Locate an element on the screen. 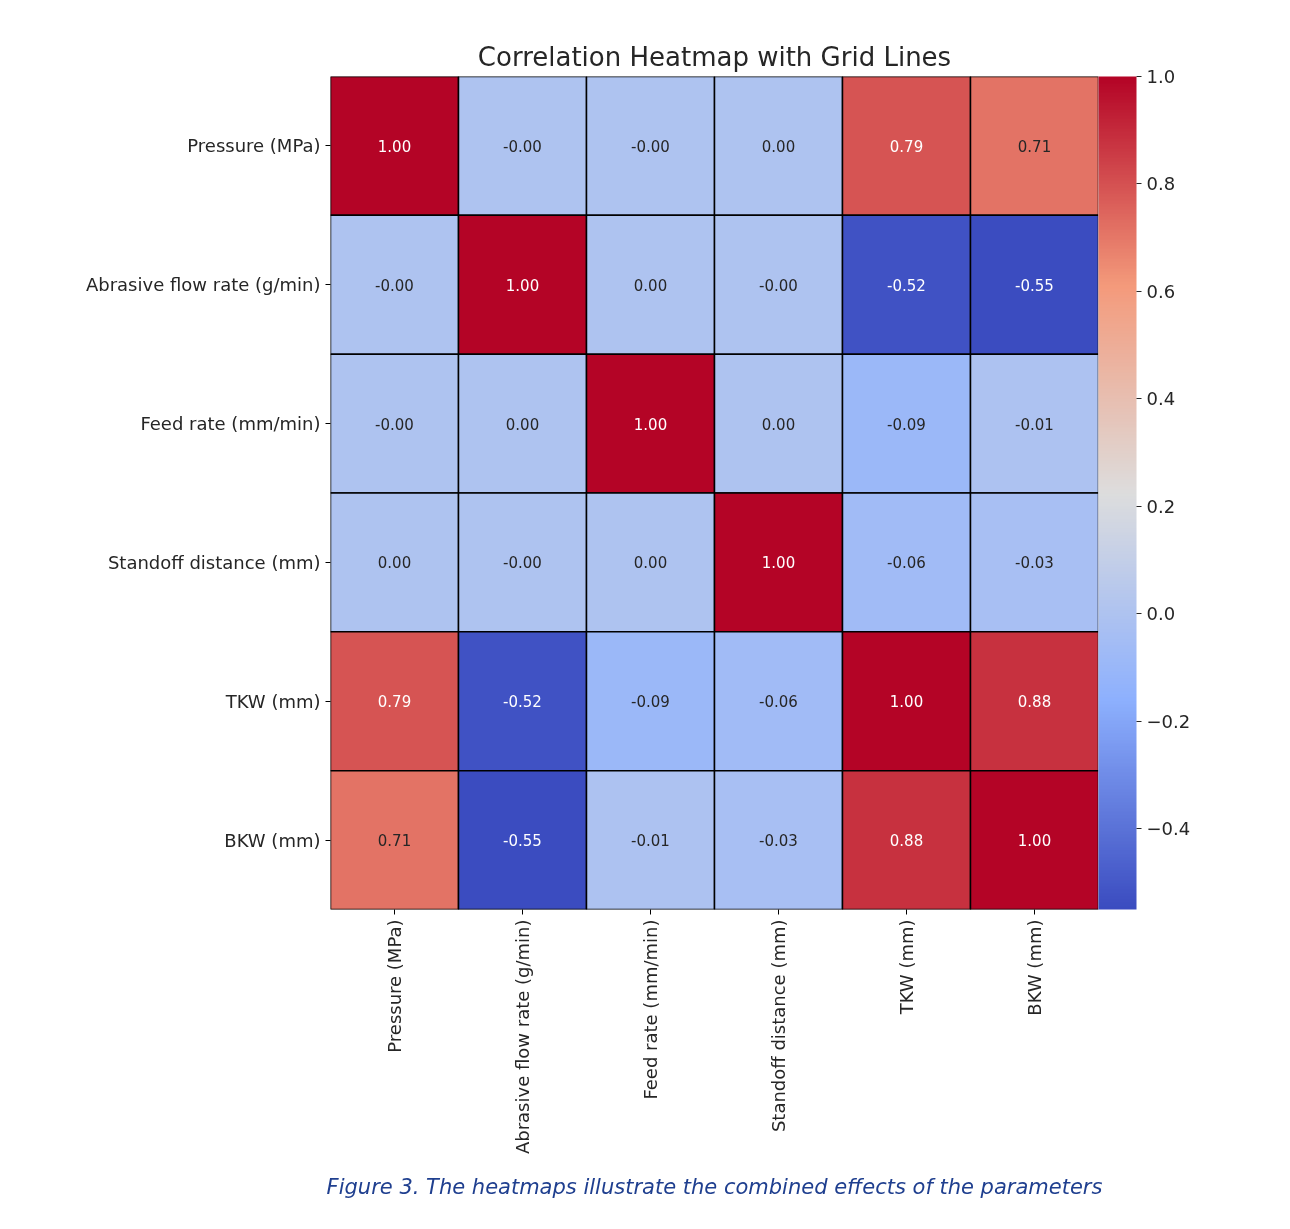 This screenshot has height=1229, width=1290. x-tick-label: TKW (mm) is located at coordinates (906, 967).